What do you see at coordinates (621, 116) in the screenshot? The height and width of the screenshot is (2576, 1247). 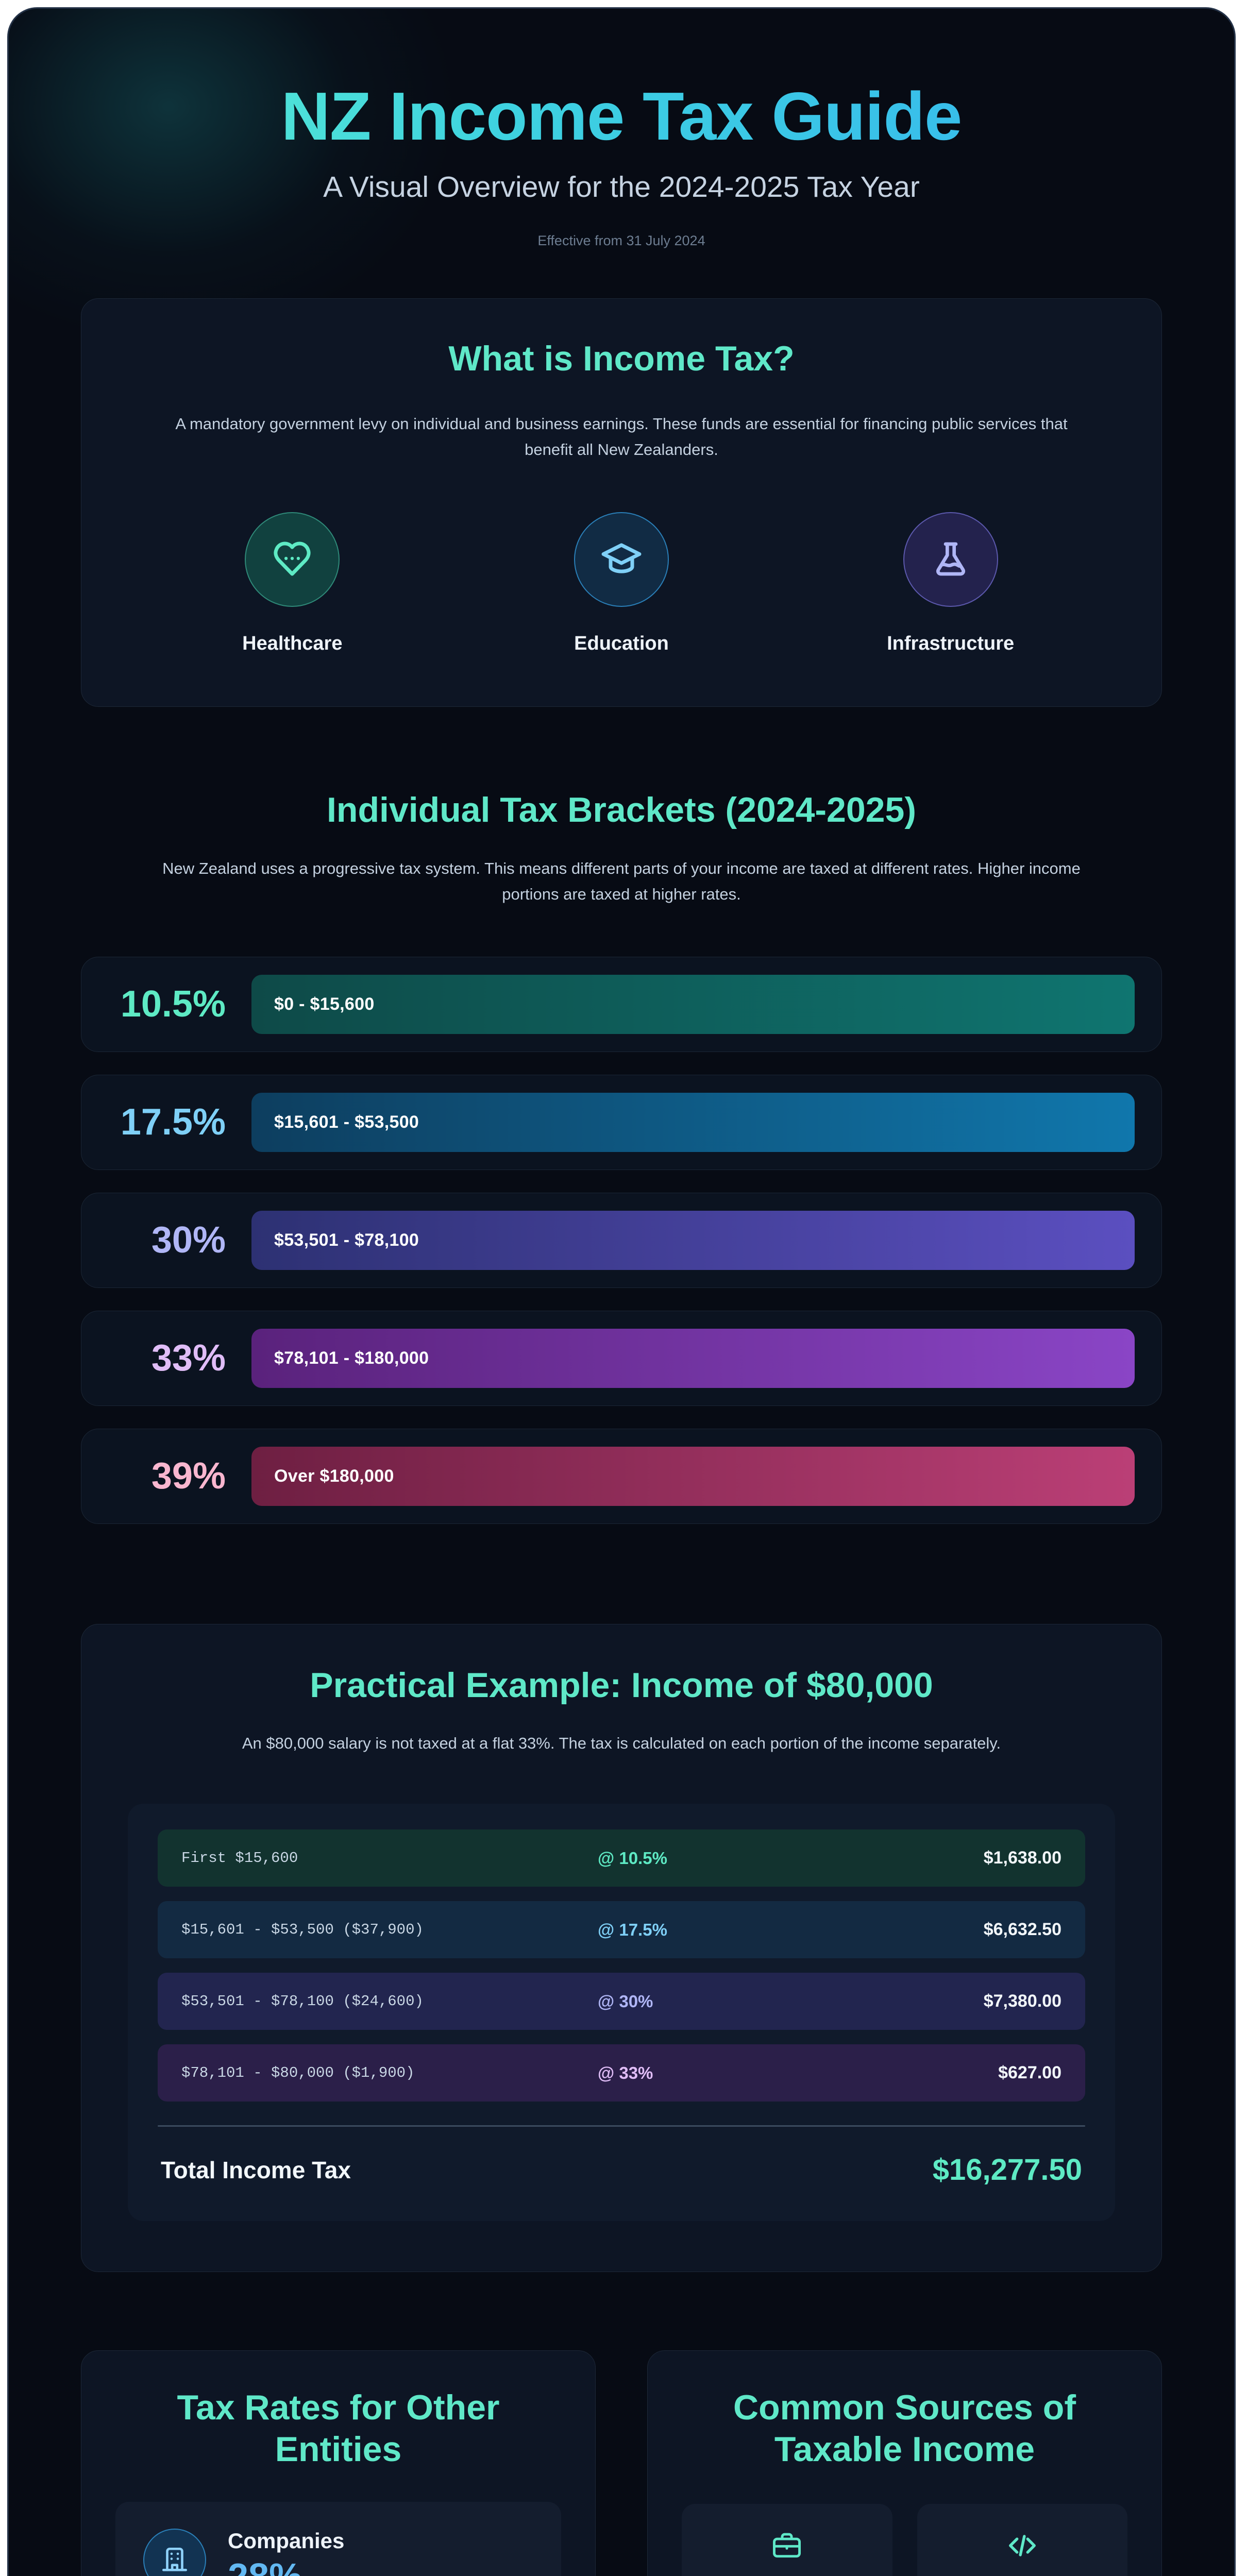 I see `page-title: NZ Income Tax Guide` at bounding box center [621, 116].